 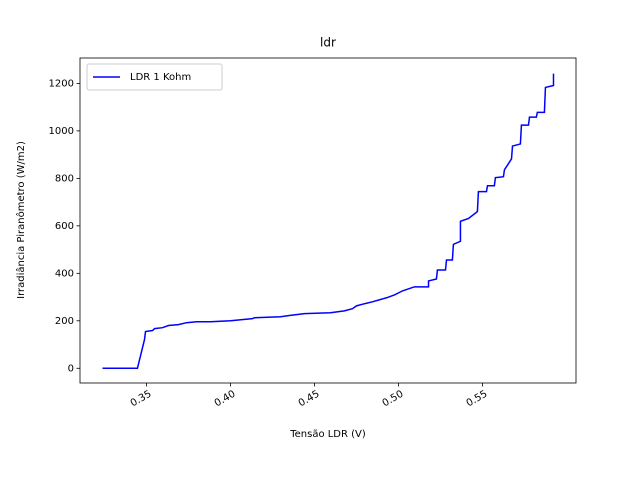 What do you see at coordinates (61, 83) in the screenshot?
I see `y-tick-label: 1200` at bounding box center [61, 83].